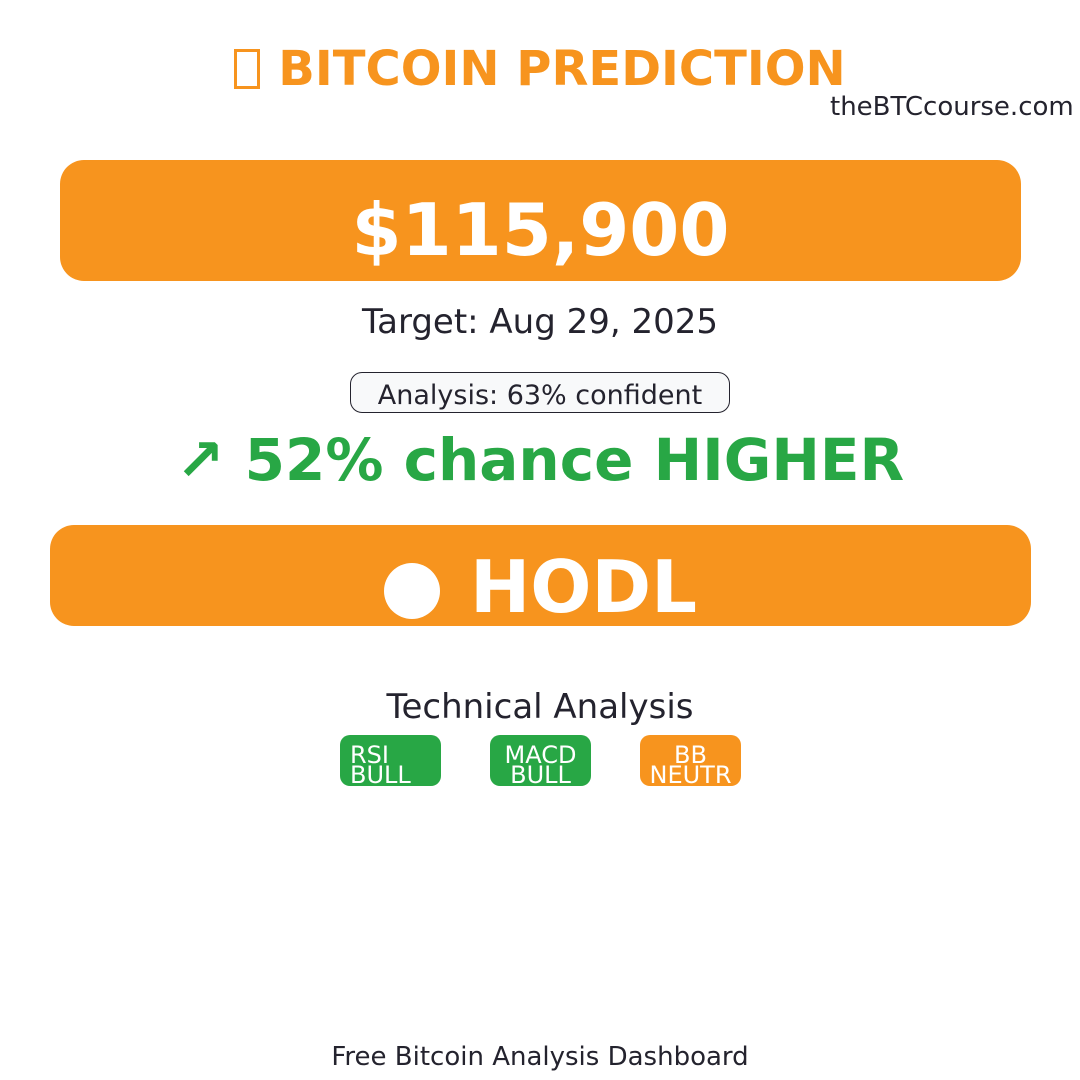 This screenshot has width=1080, height=1080. What do you see at coordinates (540, 322) in the screenshot?
I see `target-date: Target: Aug 29, 2025` at bounding box center [540, 322].